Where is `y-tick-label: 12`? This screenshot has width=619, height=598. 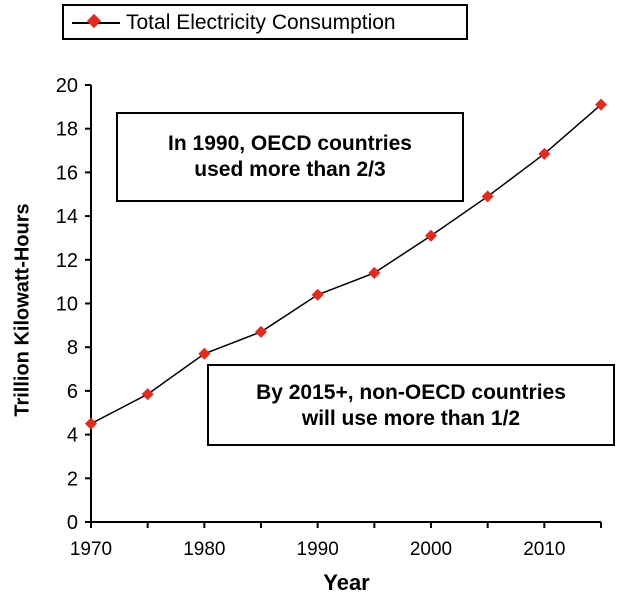
y-tick-label: 12 is located at coordinates (67, 261).